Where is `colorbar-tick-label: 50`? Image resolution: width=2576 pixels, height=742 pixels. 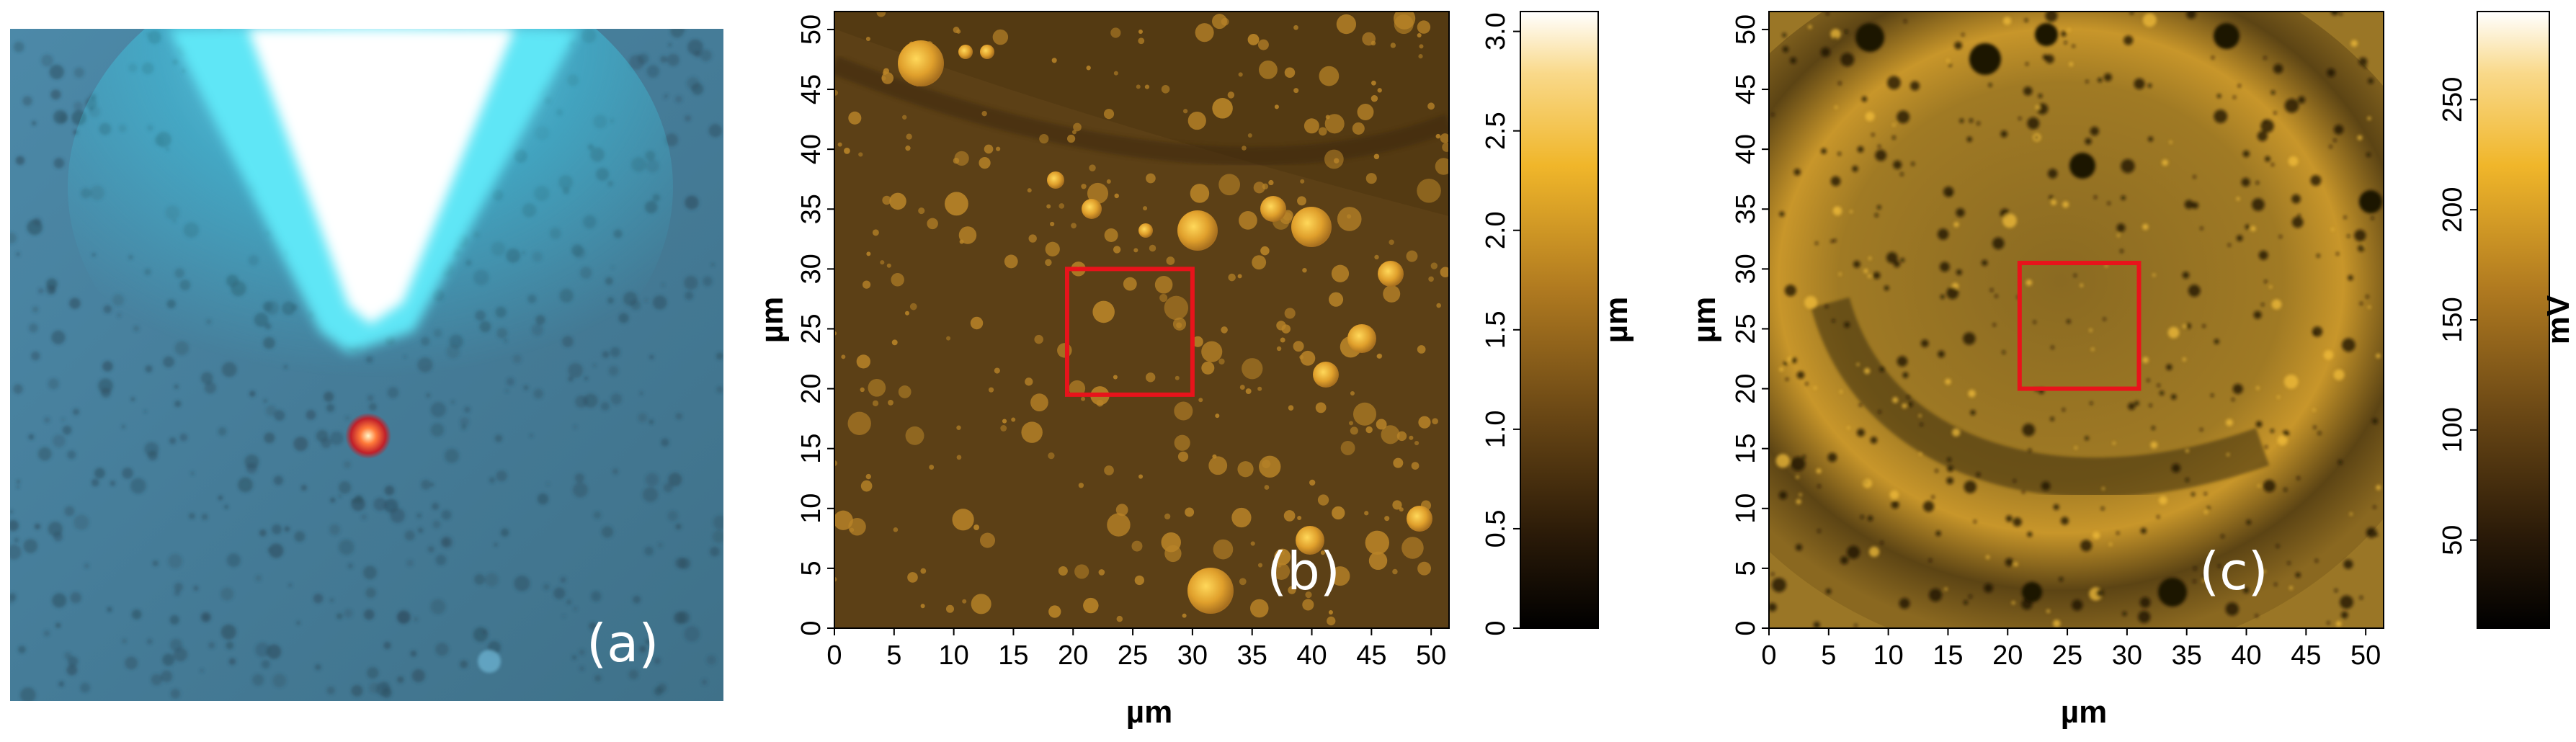
colorbar-tick-label: 50 is located at coordinates (2453, 540).